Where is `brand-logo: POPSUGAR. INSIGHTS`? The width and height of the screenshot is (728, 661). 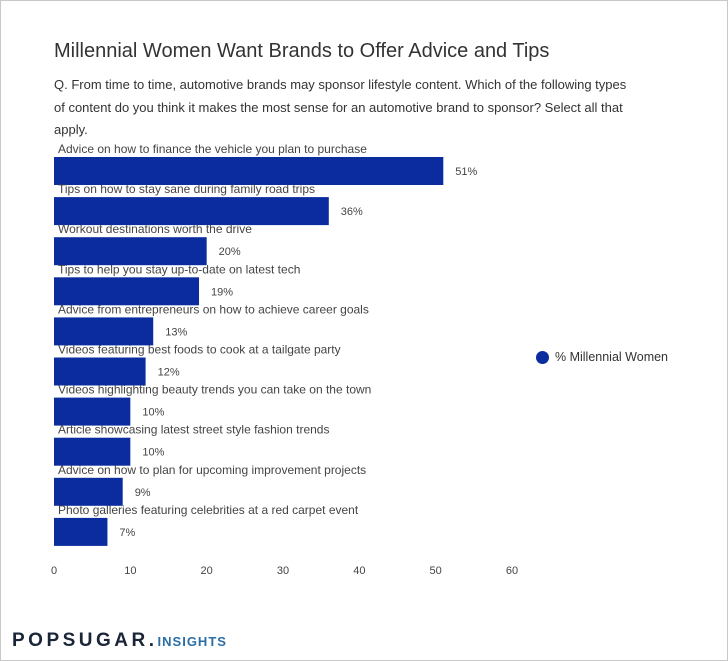 brand-logo: POPSUGAR. INSIGHTS is located at coordinates (119, 641).